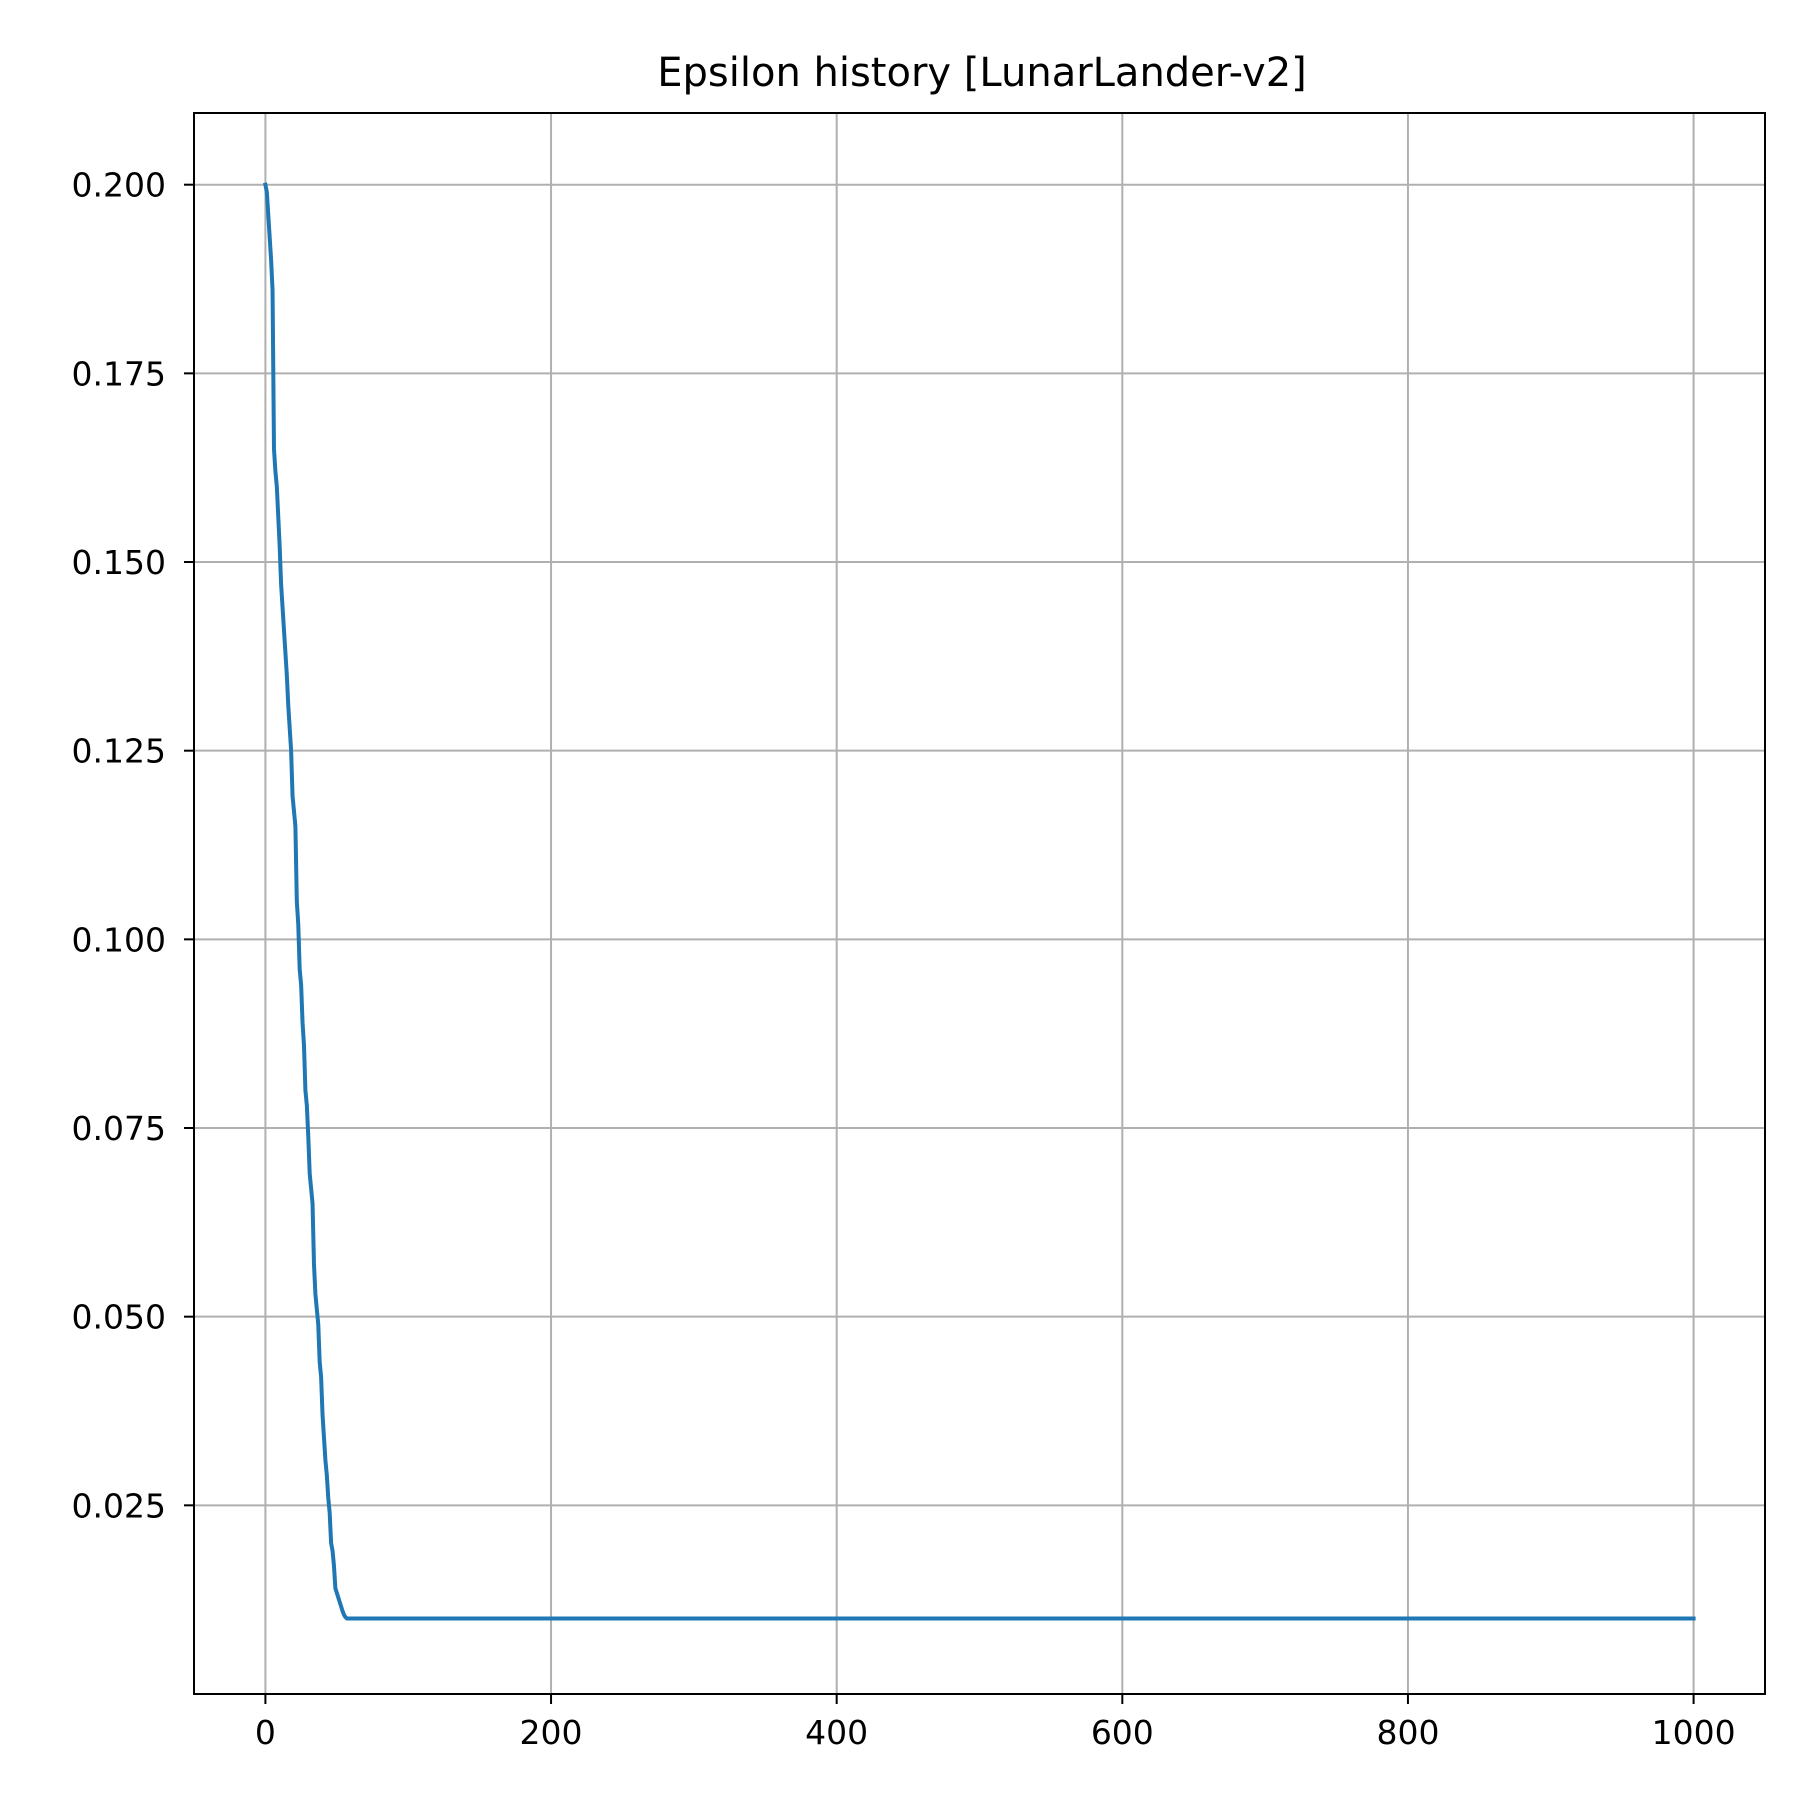 This screenshot has width=1800, height=1800. Describe the element at coordinates (119, 185) in the screenshot. I see `y-tick-label: 0.200` at that location.